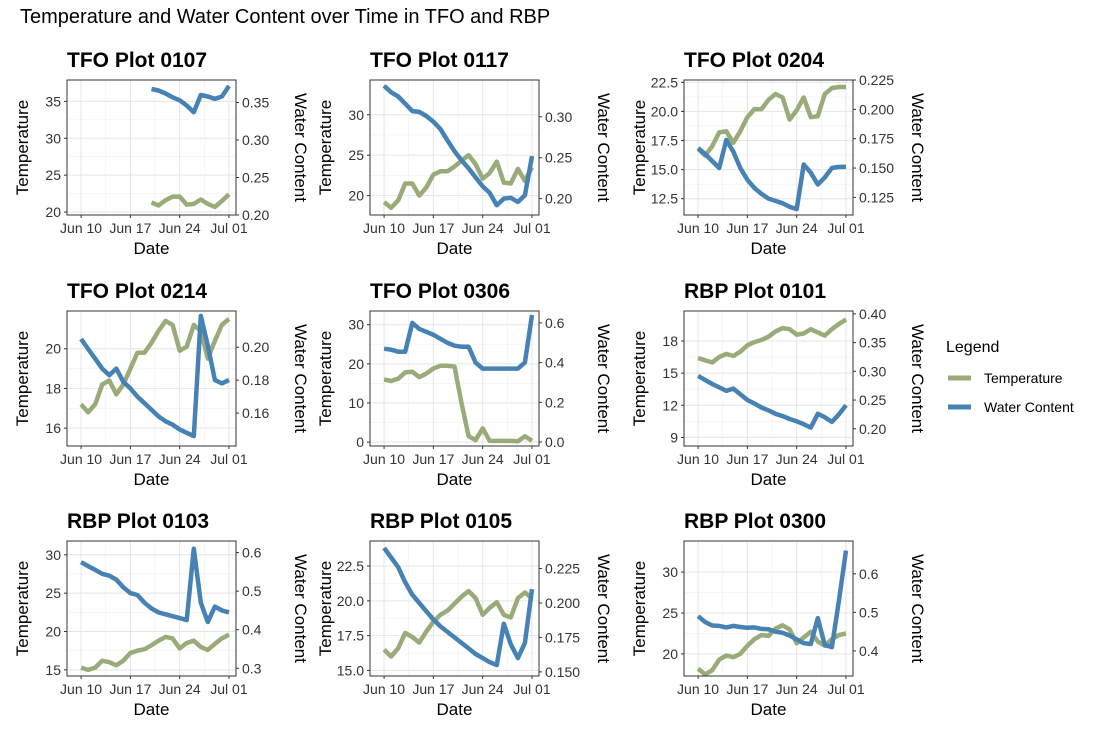 This screenshot has width=1107, height=740. What do you see at coordinates (872, 343) in the screenshot?
I see `y2-tick-label: 0.35` at bounding box center [872, 343].